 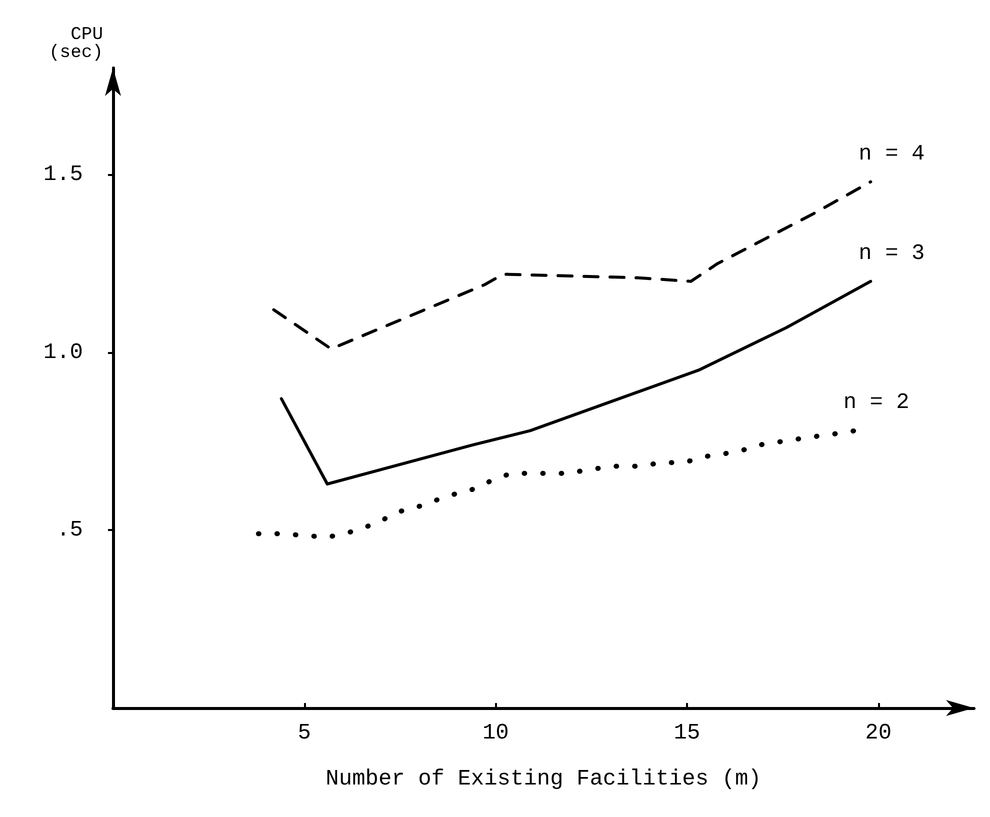 What do you see at coordinates (891, 253) in the screenshot?
I see `series-label: n = 3` at bounding box center [891, 253].